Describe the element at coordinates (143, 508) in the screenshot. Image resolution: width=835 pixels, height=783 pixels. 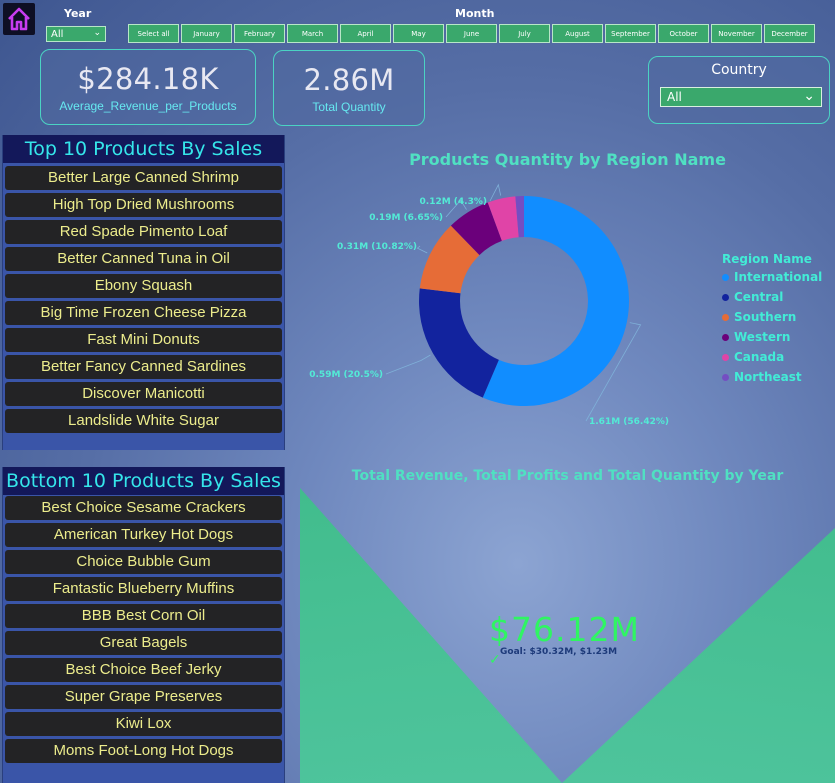
I see `product-item: Best Choice Sesame Crackers` at that location.